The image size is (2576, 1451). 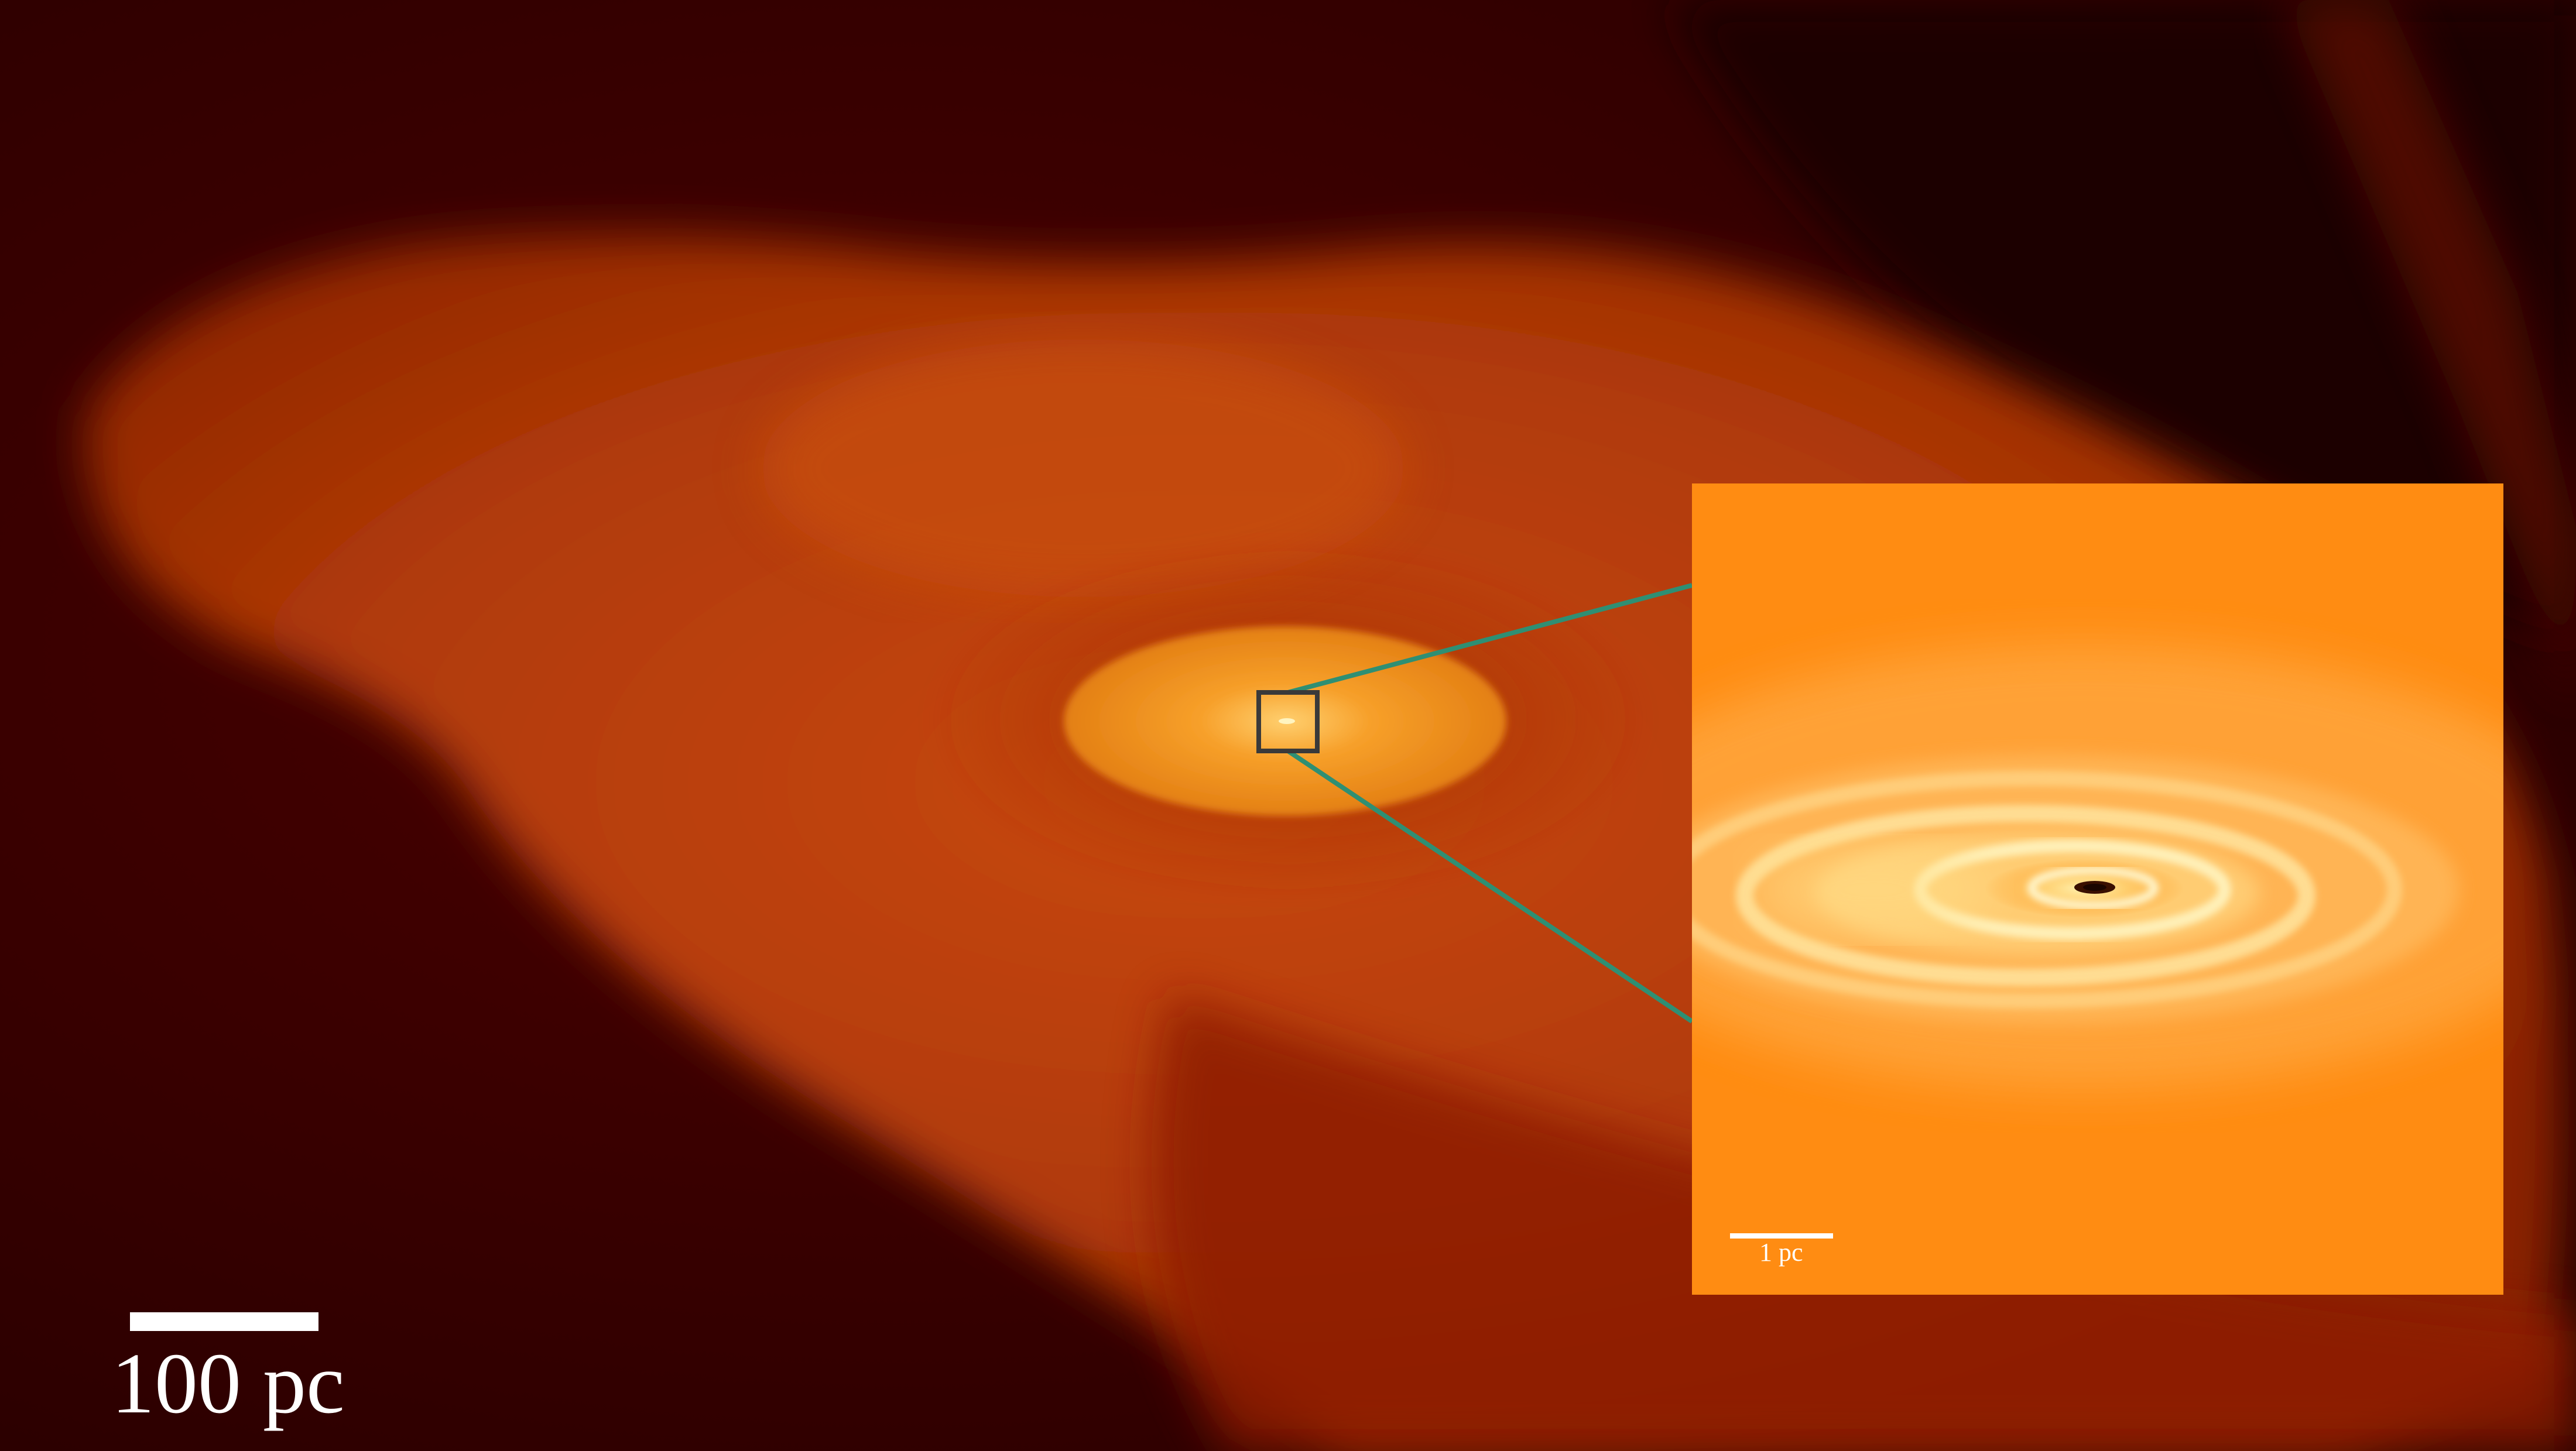 I want to click on zoom-region-box, so click(x=1288, y=721).